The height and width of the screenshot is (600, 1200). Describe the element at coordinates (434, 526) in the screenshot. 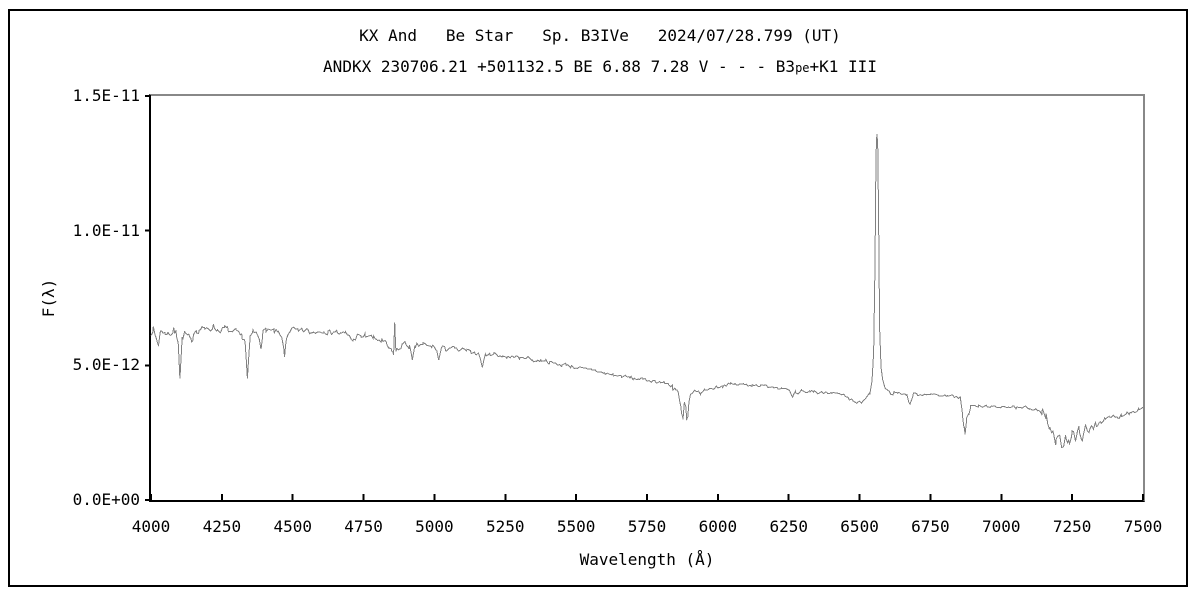

I see `x-tick-label: 5000` at that location.